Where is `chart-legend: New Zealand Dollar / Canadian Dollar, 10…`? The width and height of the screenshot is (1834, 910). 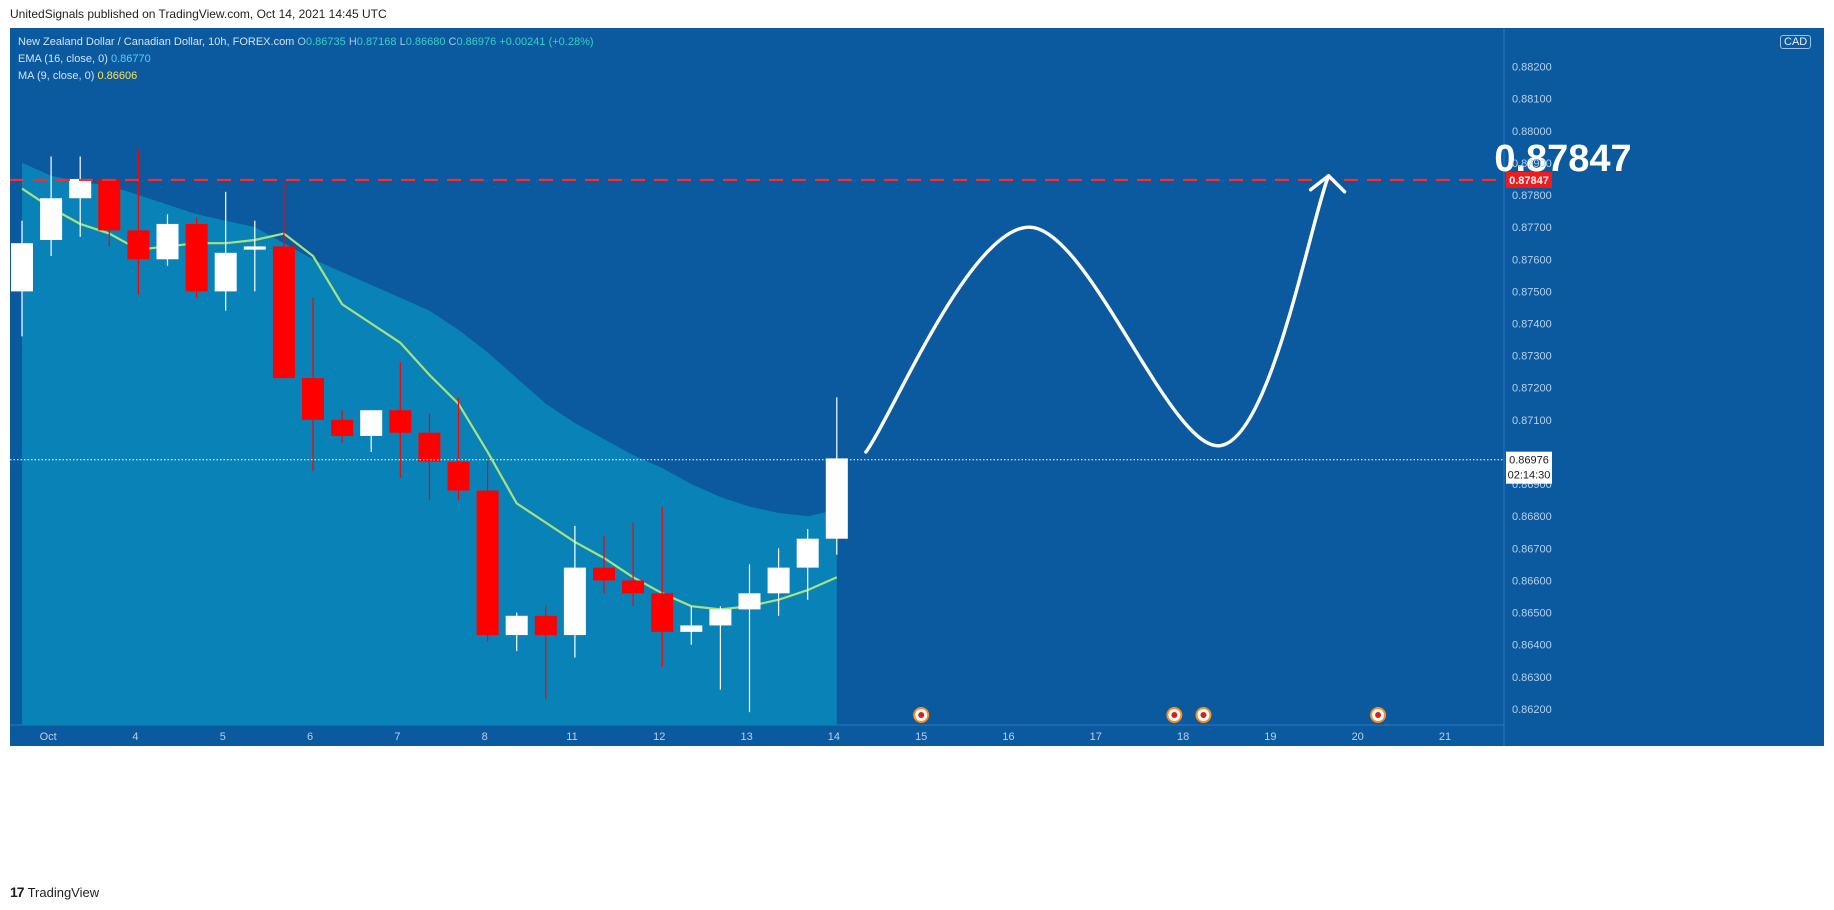 chart-legend: New Zealand Dollar / Canadian Dollar, 10… is located at coordinates (306, 59).